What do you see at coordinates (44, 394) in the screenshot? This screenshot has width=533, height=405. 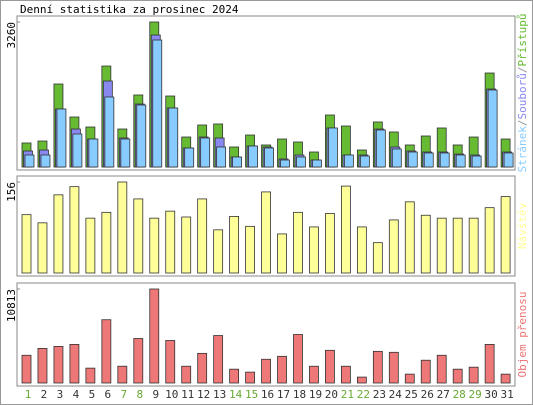 I see `x-tick-label: 2` at bounding box center [44, 394].